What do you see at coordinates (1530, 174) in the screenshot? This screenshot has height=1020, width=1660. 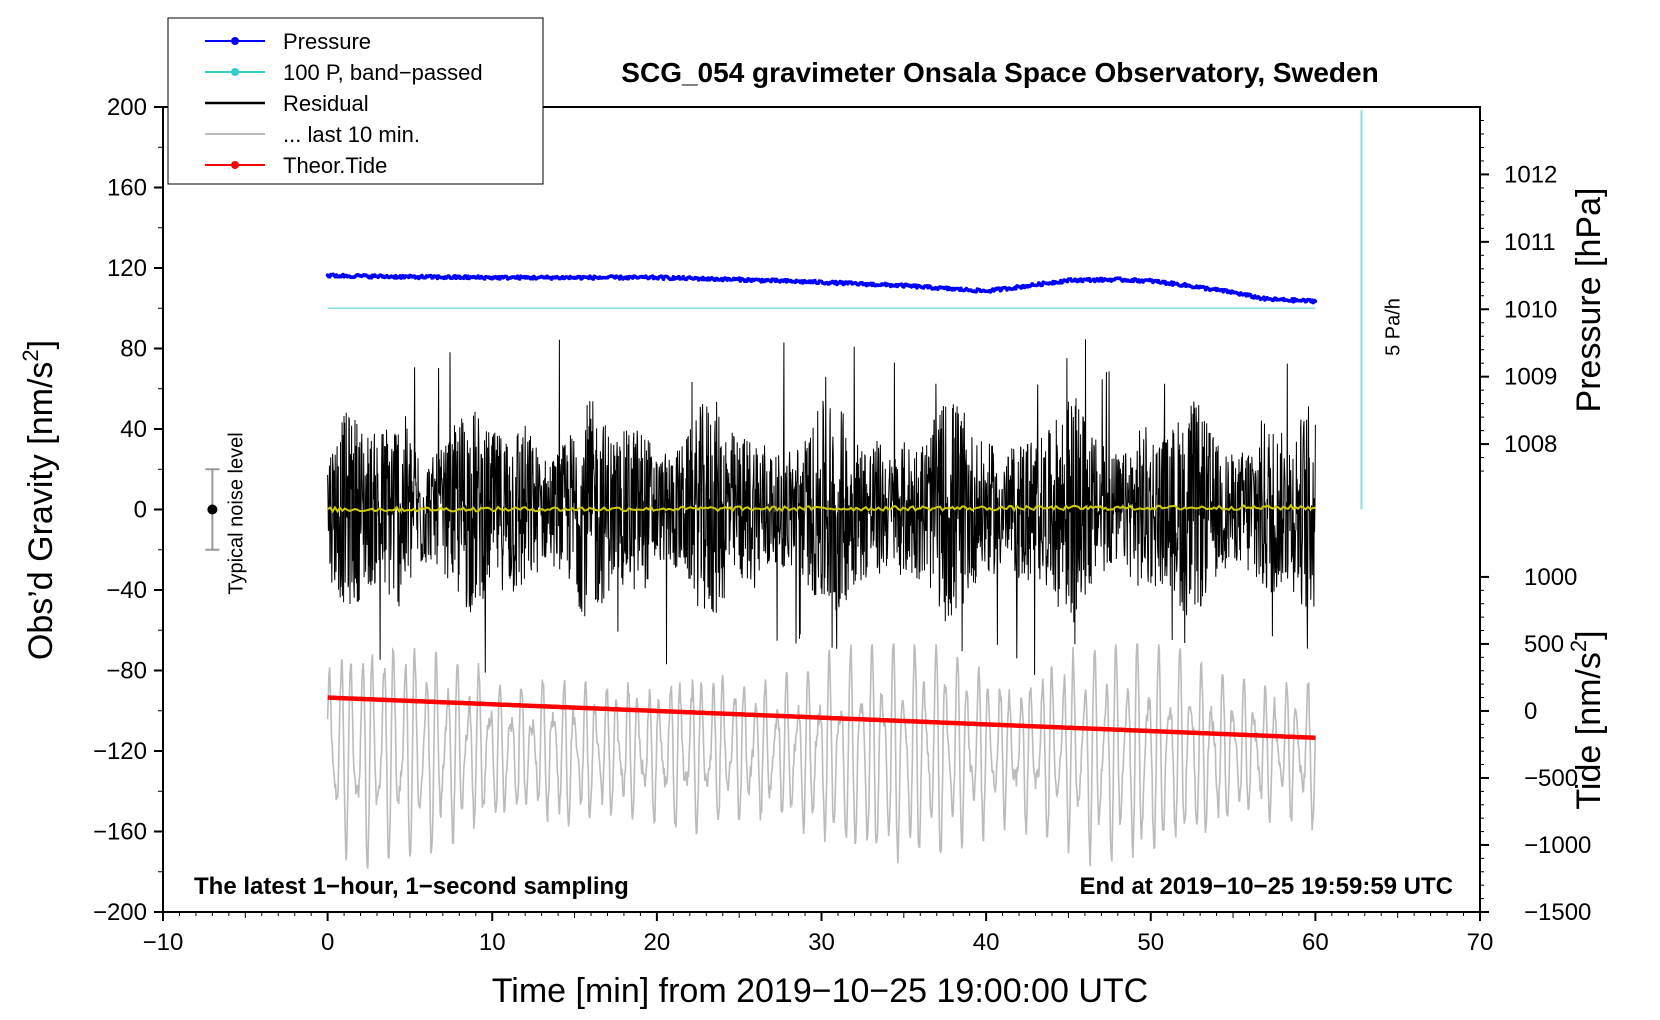 I see `pressure-tick-label: 1012` at bounding box center [1530, 174].